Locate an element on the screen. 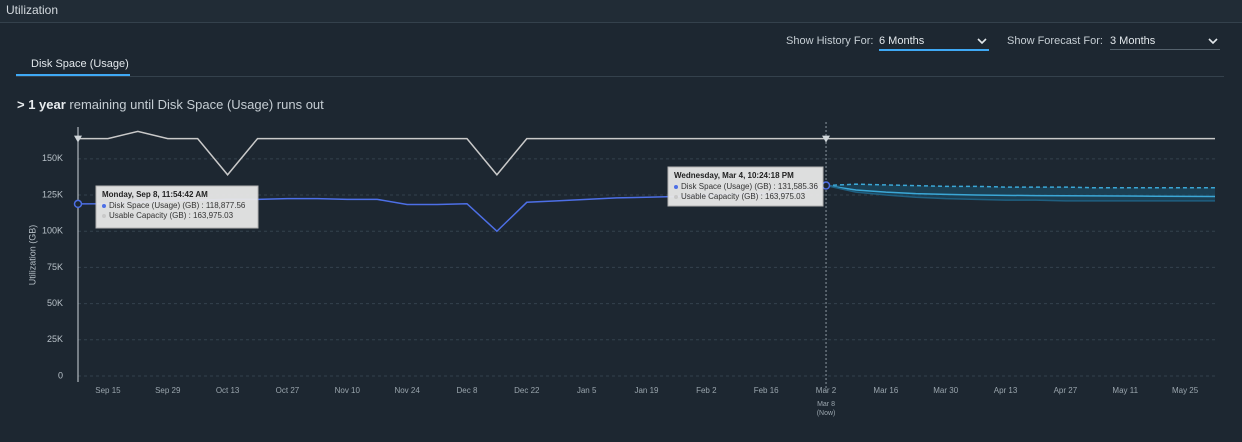  x-tick-label: Oct 13 is located at coordinates (228, 390).